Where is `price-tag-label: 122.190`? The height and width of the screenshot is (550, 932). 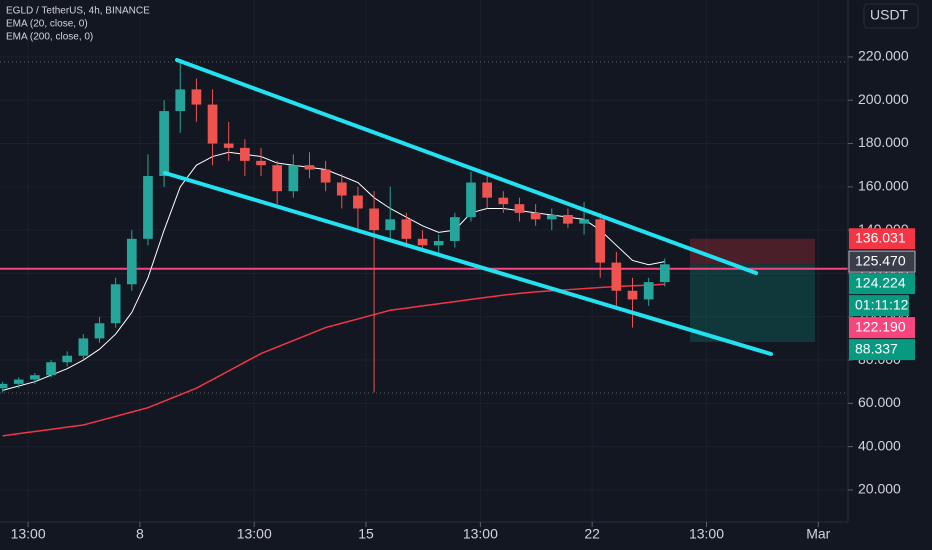 price-tag-label: 122.190 is located at coordinates (880, 326).